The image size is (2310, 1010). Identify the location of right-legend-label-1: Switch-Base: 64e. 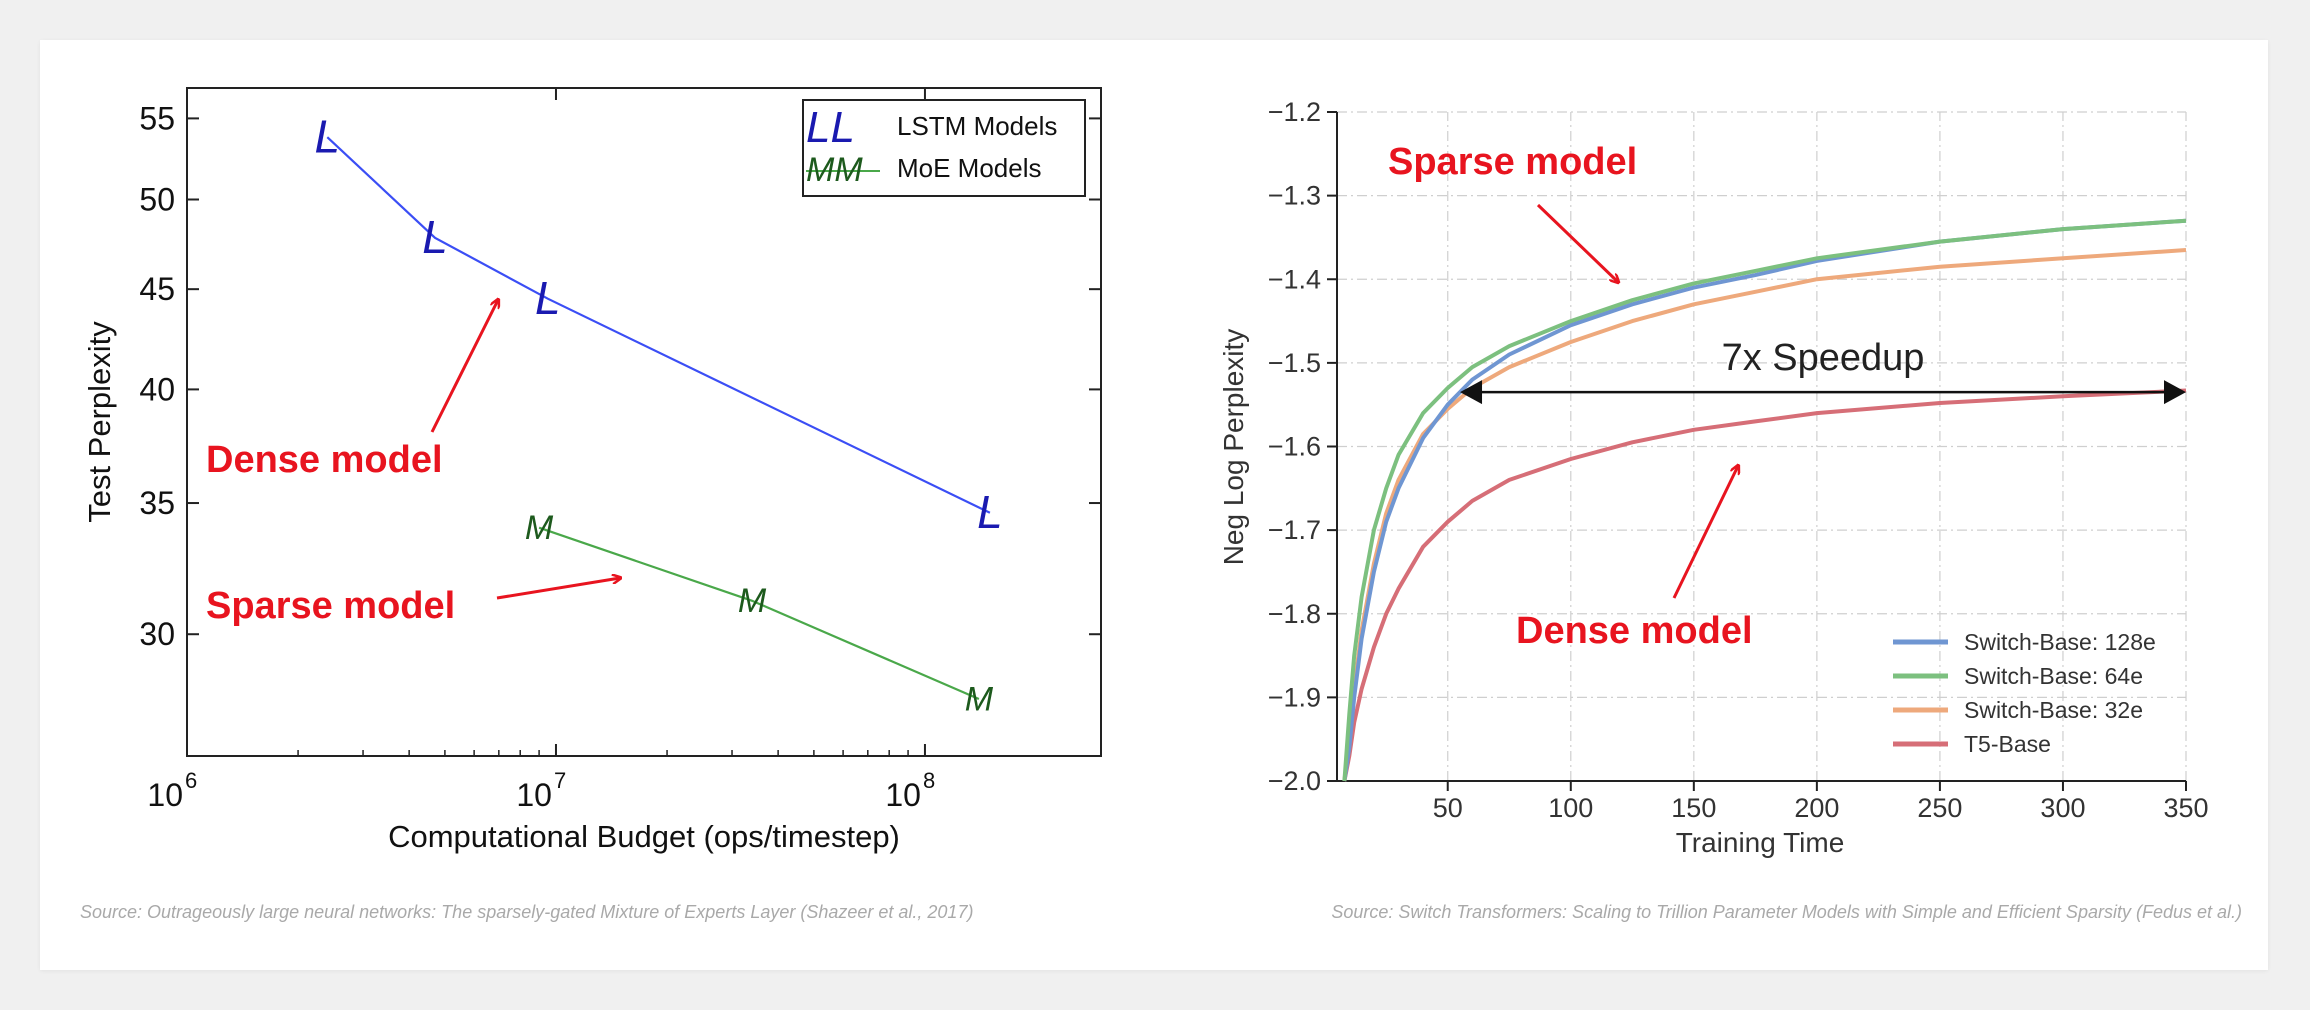
(2053, 676).